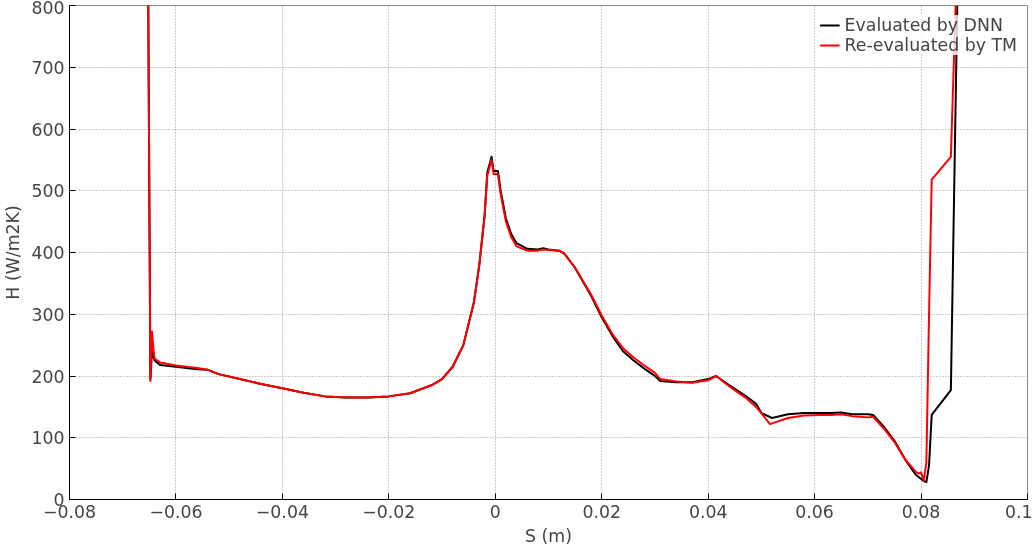 This screenshot has height=548, width=1032. Describe the element at coordinates (48, 9) in the screenshot. I see `y-tick-label: 800` at that location.